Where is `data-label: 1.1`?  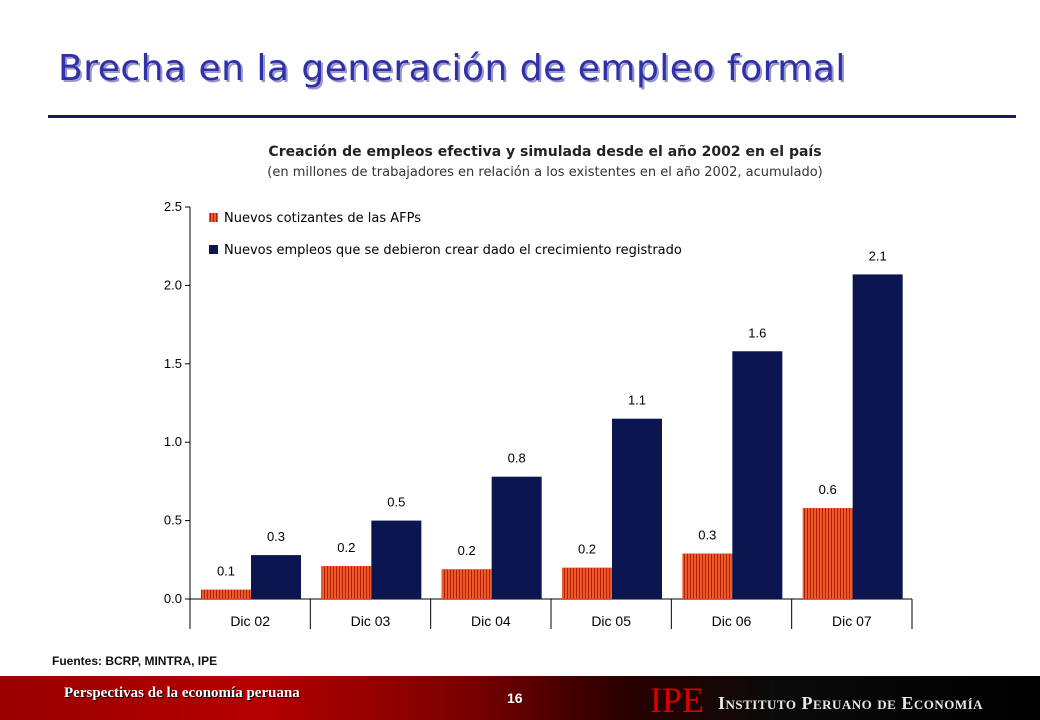
data-label: 1.1 is located at coordinates (637, 400).